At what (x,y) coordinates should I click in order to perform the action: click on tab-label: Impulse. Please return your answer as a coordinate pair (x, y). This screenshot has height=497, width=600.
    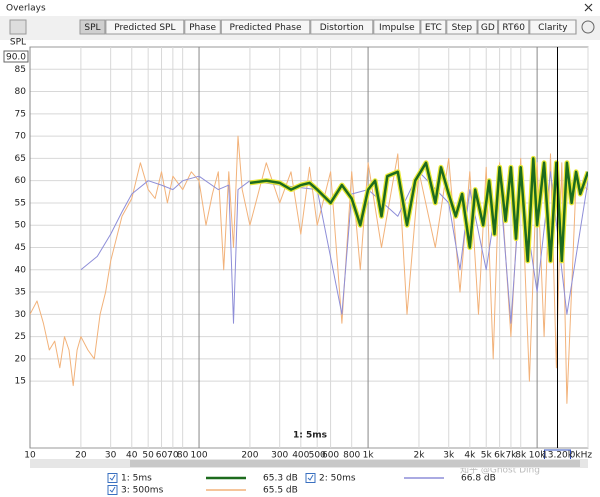
    Looking at the image, I should click on (397, 28).